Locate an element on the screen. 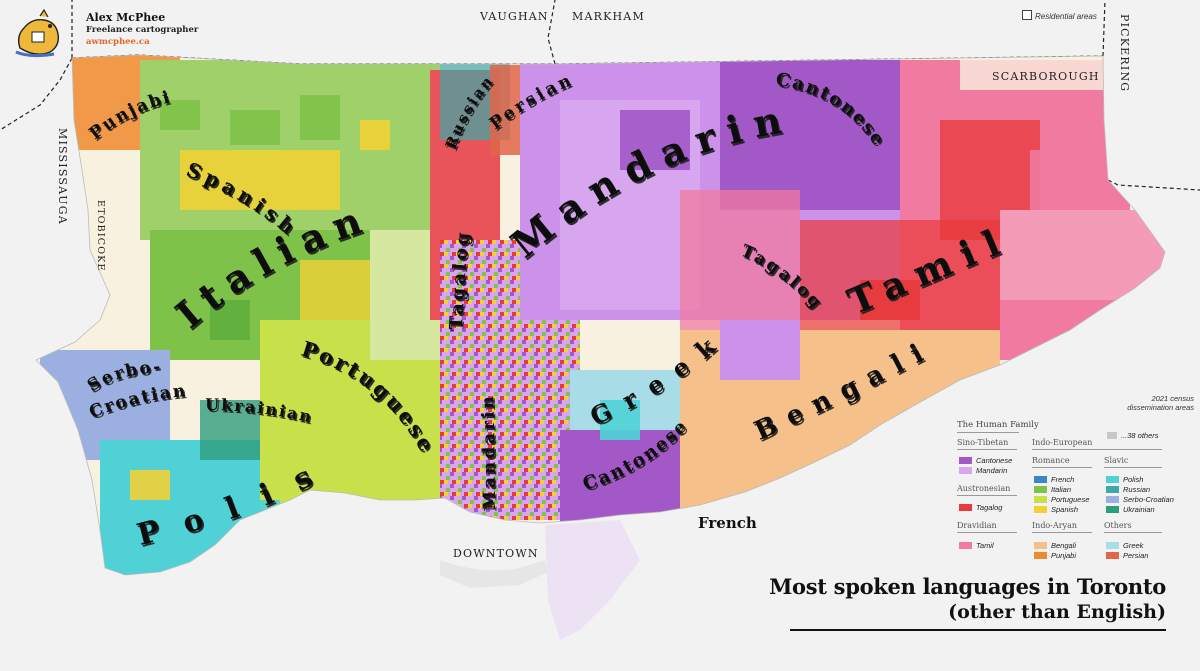 The image size is (1200, 671). swatch-persian is located at coordinates (1112, 555).